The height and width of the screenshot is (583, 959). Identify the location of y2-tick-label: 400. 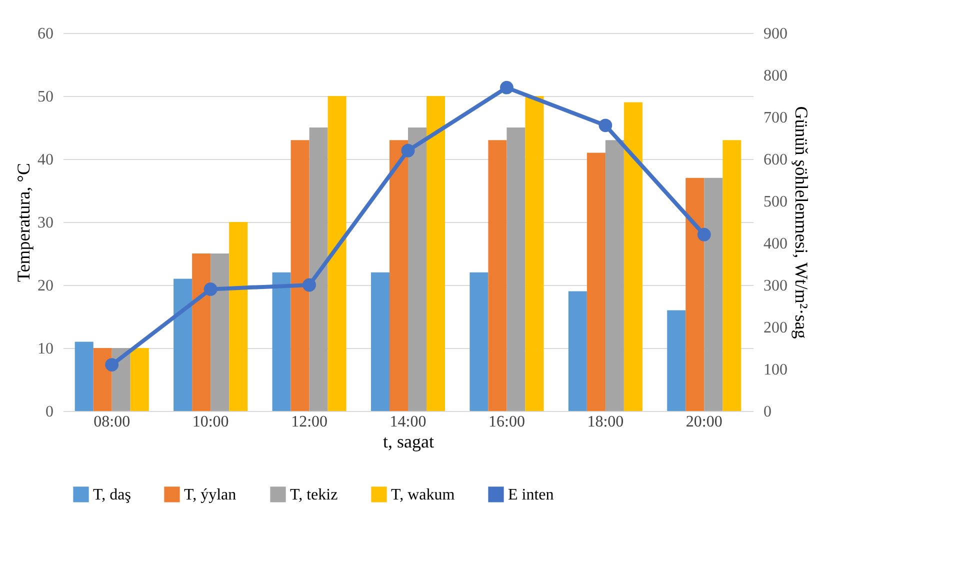
(776, 244).